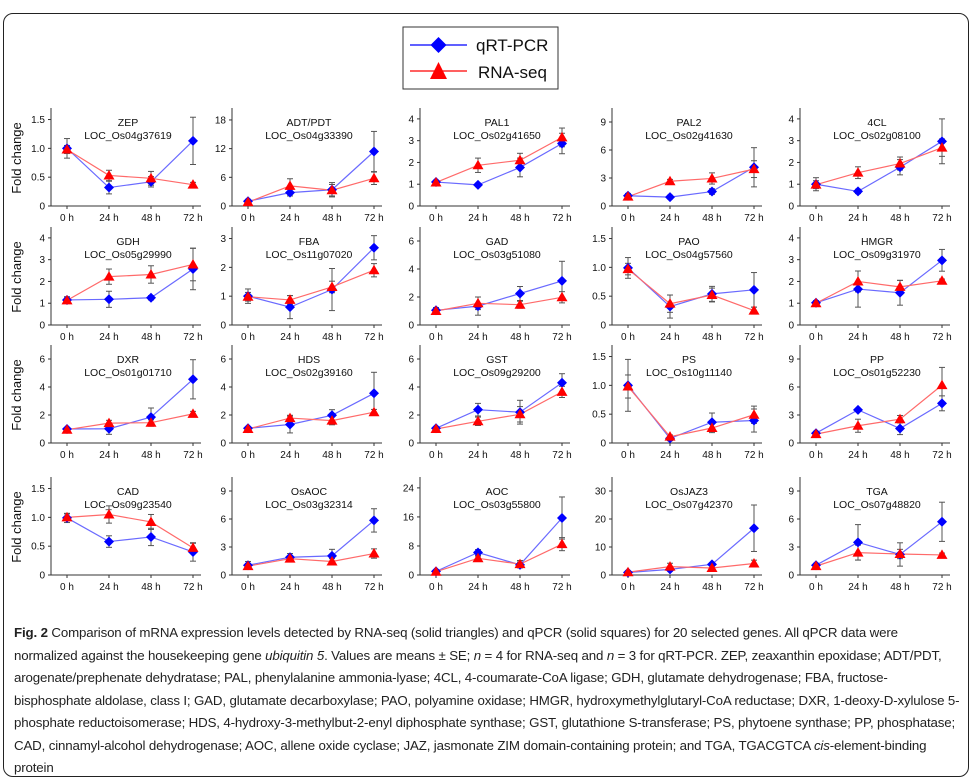 The height and width of the screenshot is (783, 975). I want to click on y-tick-label: 10, so click(601, 548).